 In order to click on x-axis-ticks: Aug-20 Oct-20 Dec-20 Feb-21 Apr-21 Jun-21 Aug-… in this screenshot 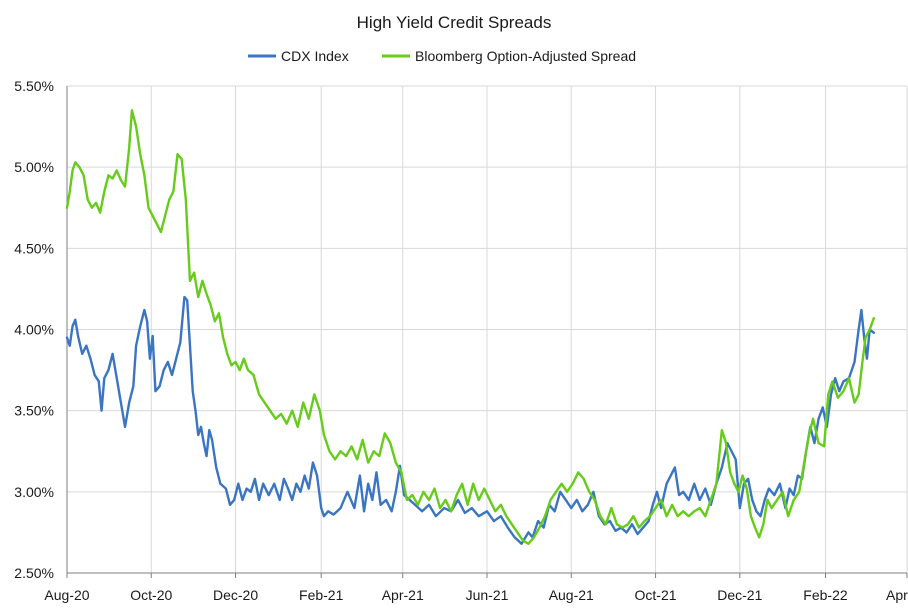, I will do `click(476, 595)`.